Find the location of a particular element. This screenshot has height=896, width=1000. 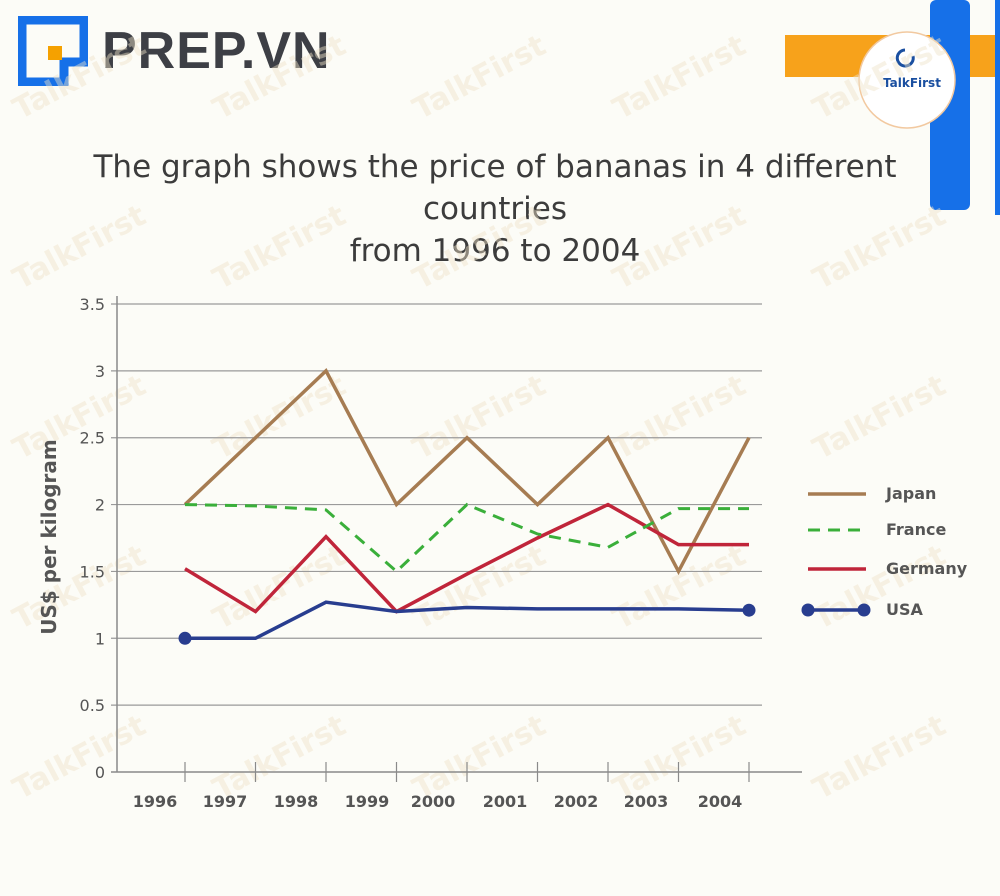

y-axis-label: US$ per kilogram is located at coordinates (49, 537).